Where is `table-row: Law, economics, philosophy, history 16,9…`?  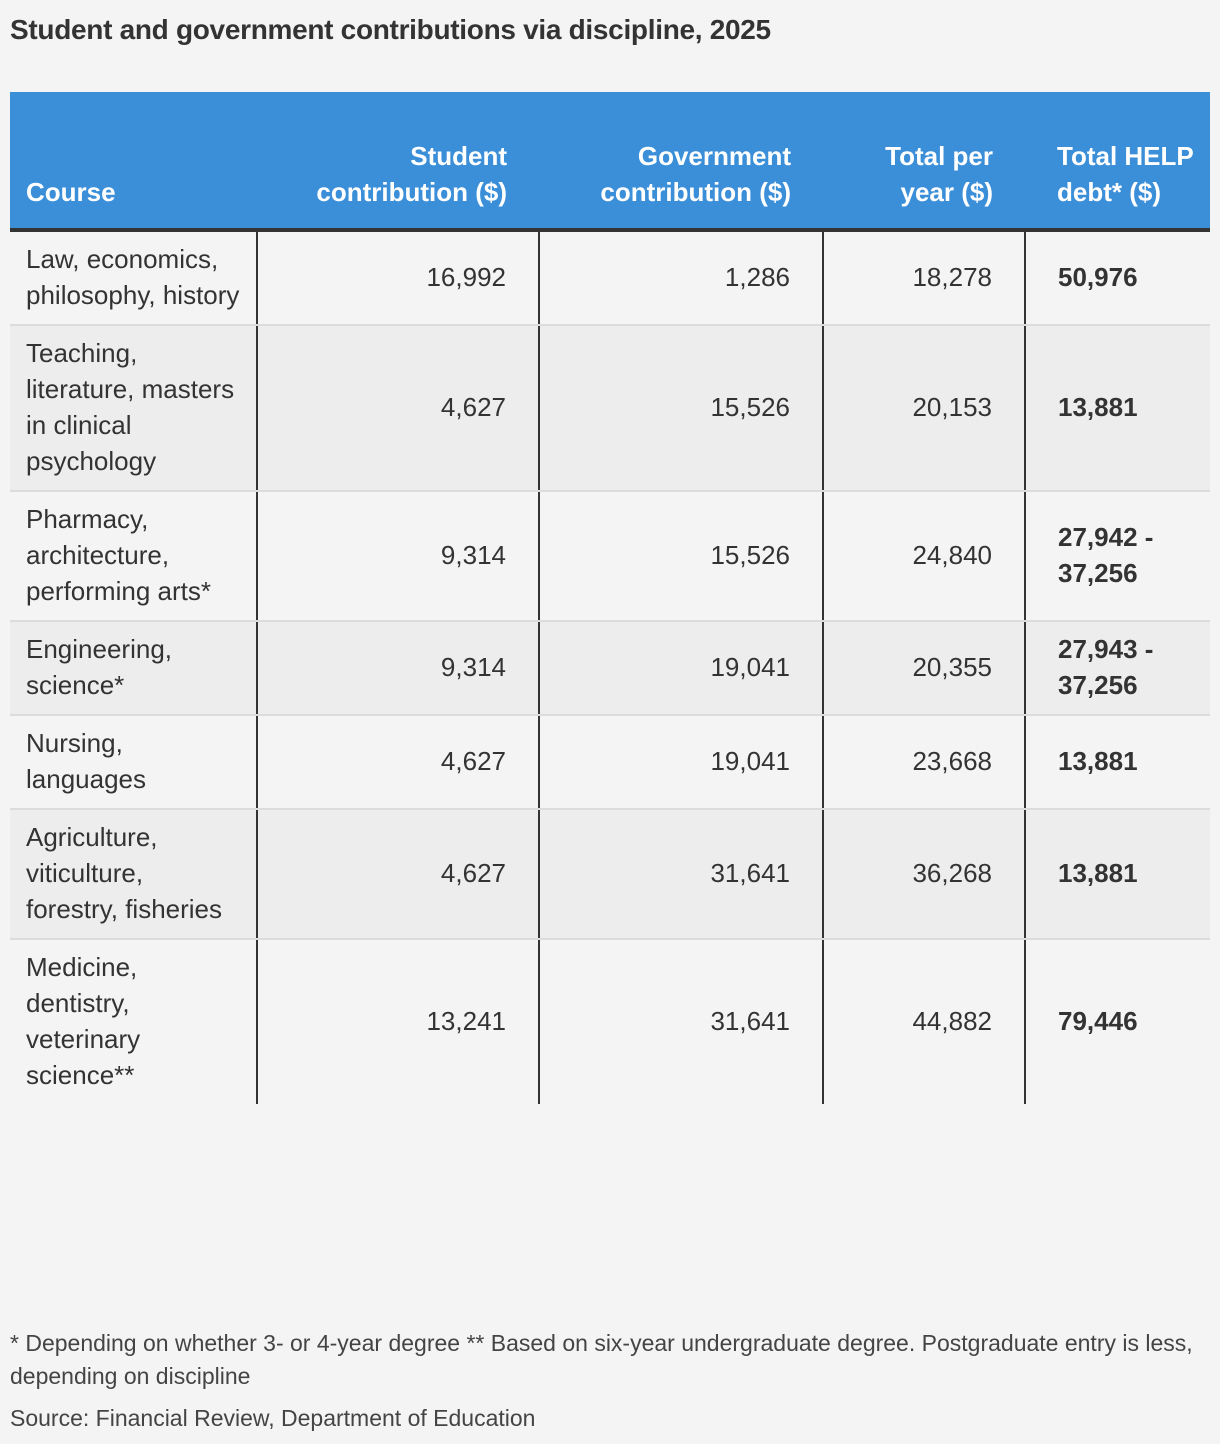
table-row: Law, economics, philosophy, history 16,9… is located at coordinates (610, 278).